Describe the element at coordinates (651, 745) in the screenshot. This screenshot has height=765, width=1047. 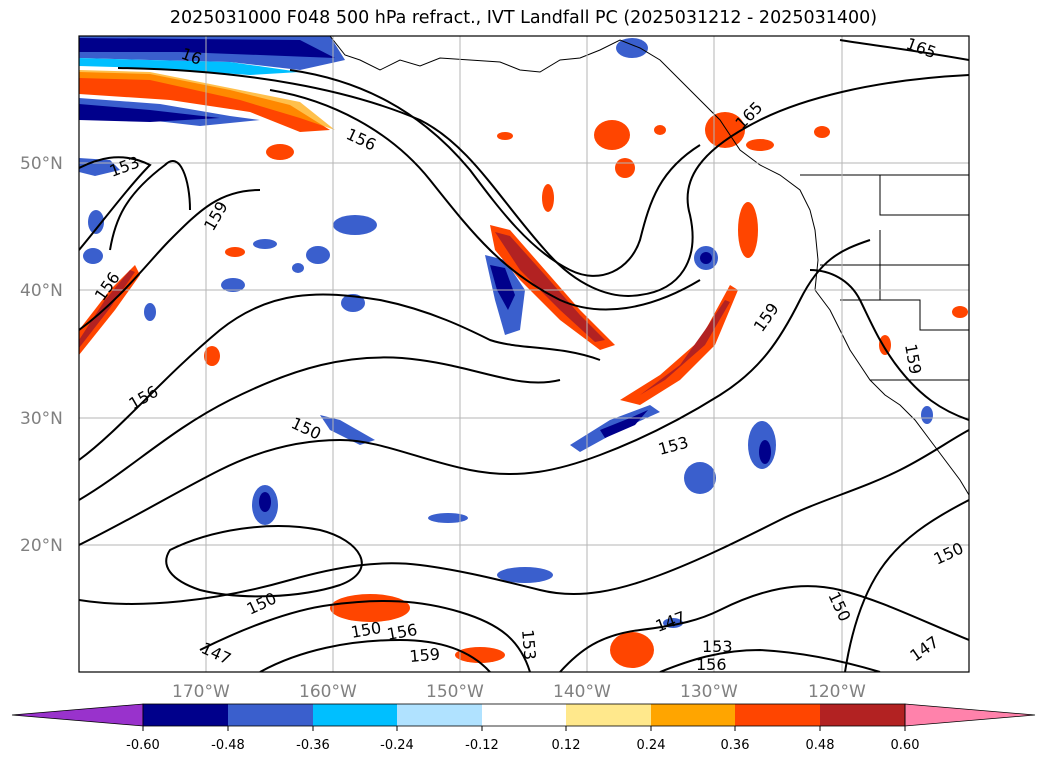
I see `colorbar-tick: 0.24` at that location.